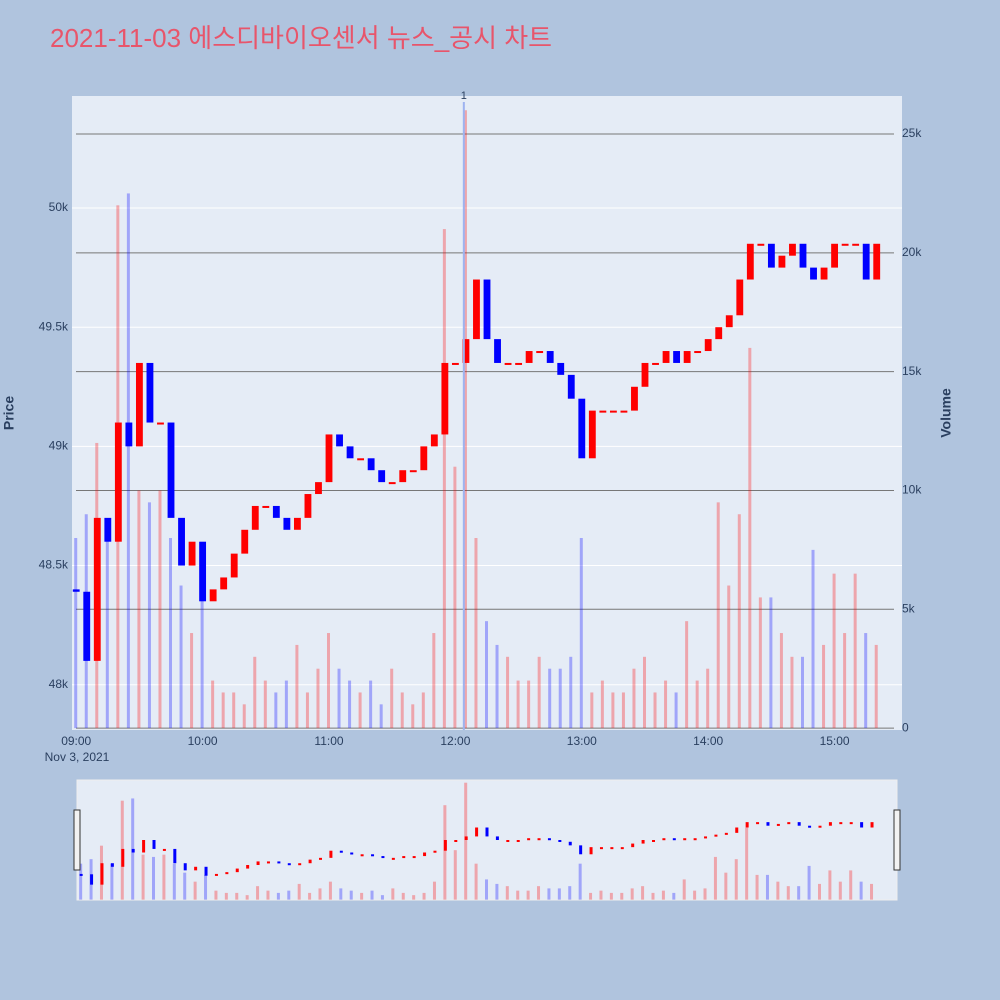  Describe the element at coordinates (328, 741) in the screenshot. I see `x-tick-label: 11:00` at that location.